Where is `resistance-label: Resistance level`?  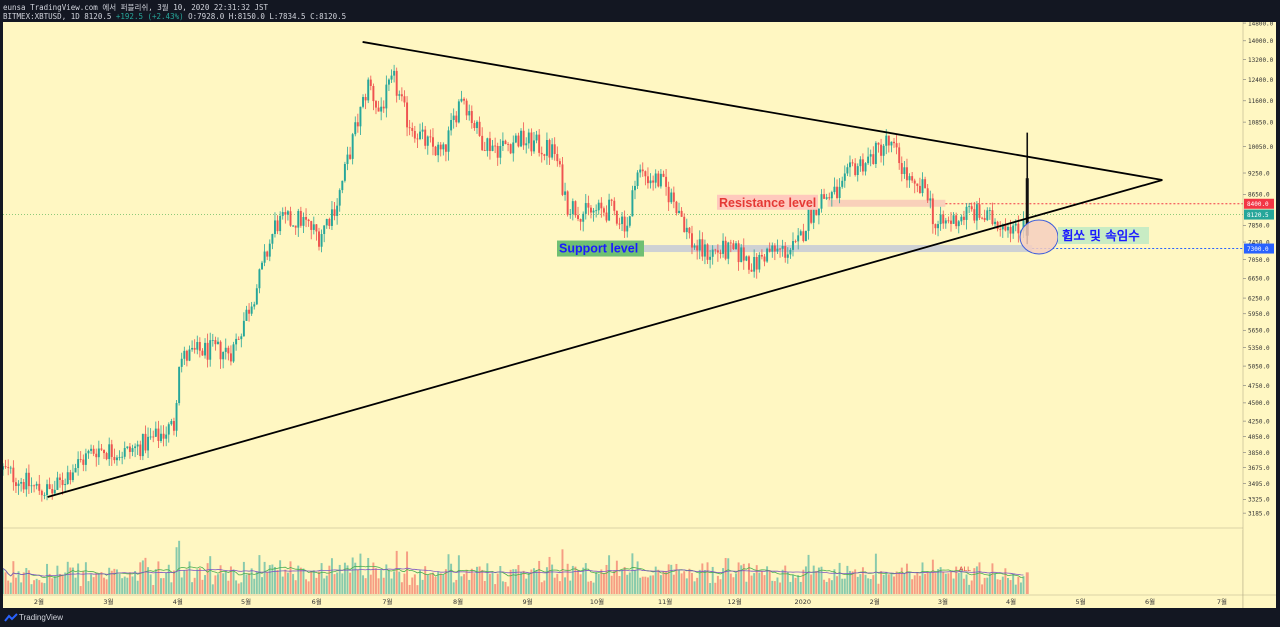 resistance-label: Resistance level is located at coordinates (767, 202).